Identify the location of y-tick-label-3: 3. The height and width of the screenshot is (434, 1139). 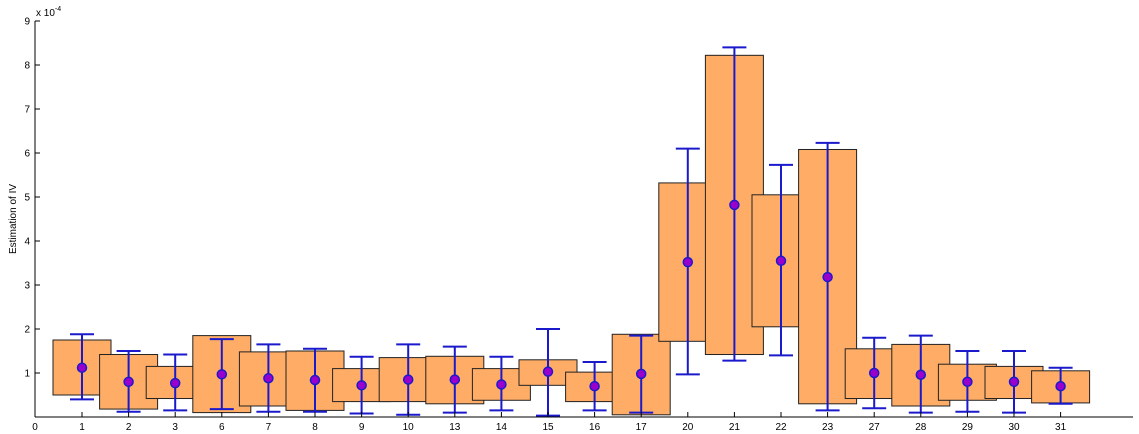
(27, 286).